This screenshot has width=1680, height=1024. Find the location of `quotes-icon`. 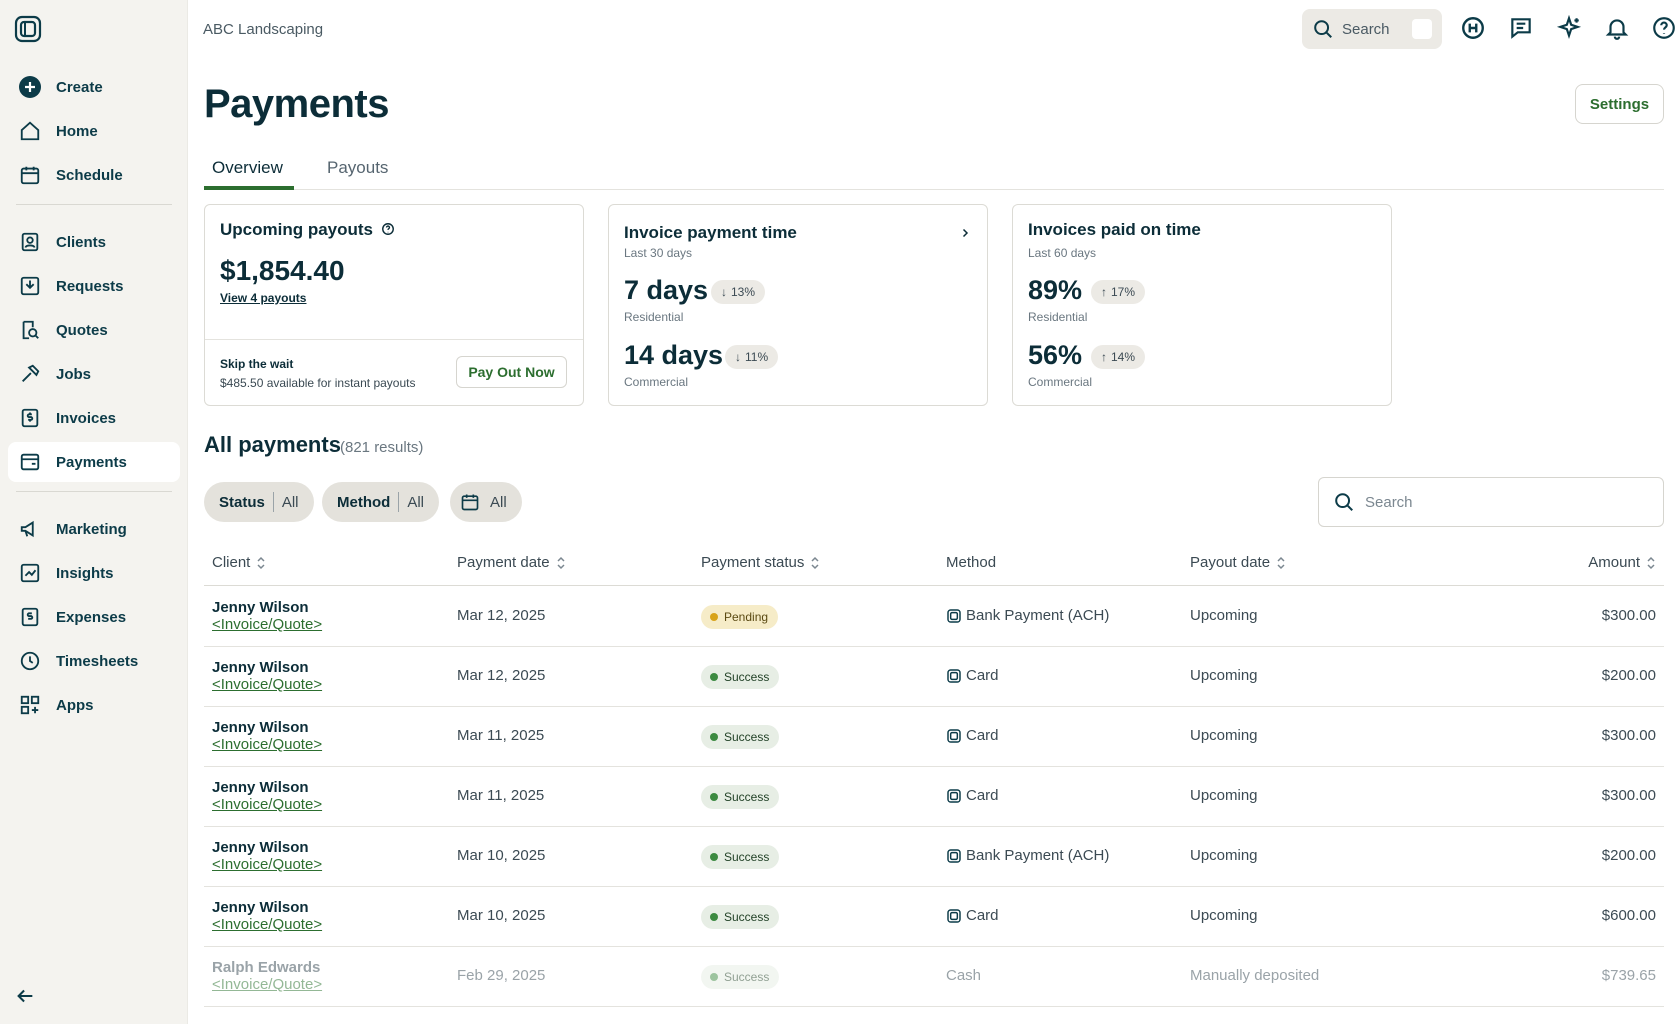

quotes-icon is located at coordinates (30, 330).